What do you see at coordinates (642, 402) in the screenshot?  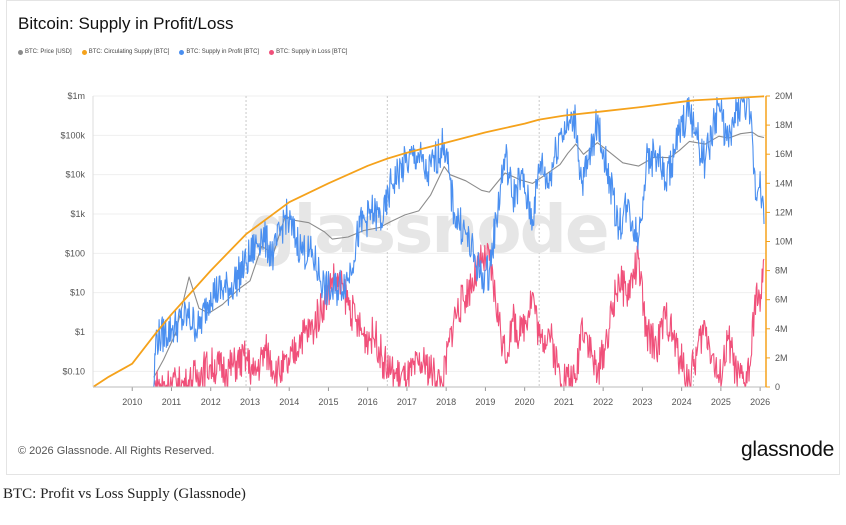 I see `x-tick-label: 2023` at bounding box center [642, 402].